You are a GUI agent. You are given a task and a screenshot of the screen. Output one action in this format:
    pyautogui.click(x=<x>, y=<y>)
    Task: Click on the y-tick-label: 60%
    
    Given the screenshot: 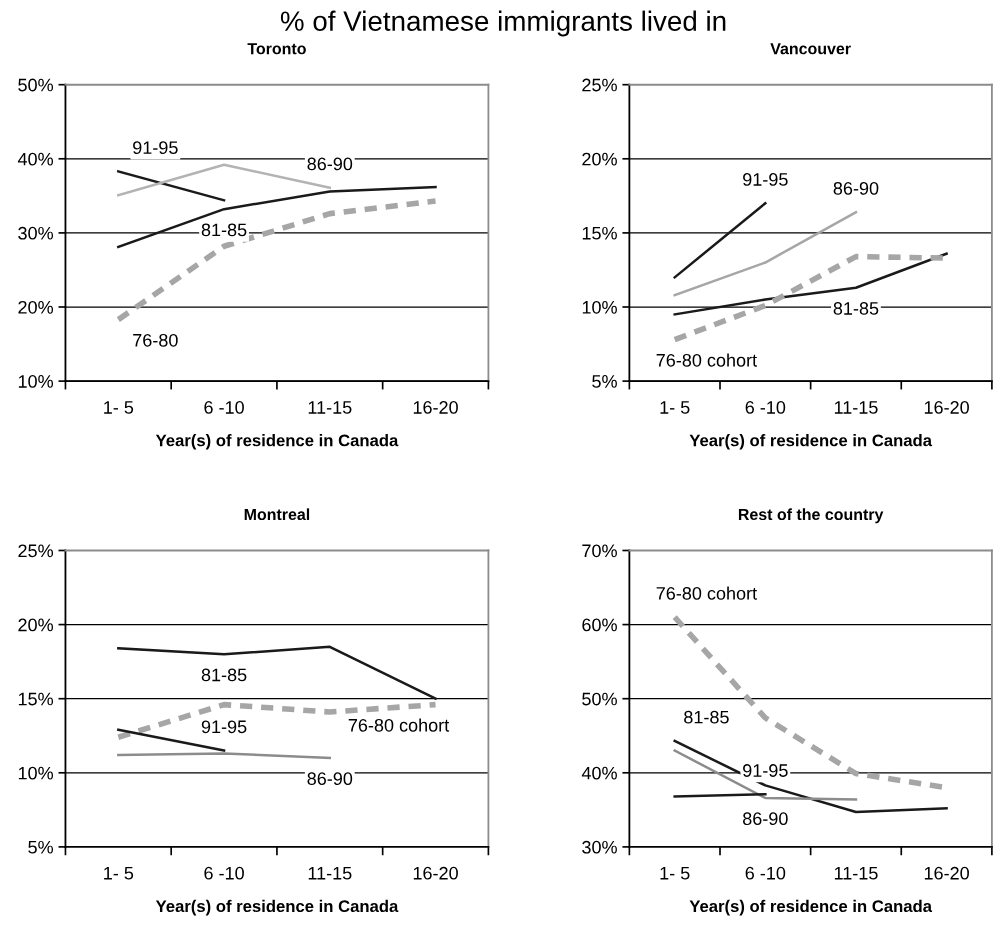 What is the action you would take?
    pyautogui.click(x=599, y=625)
    